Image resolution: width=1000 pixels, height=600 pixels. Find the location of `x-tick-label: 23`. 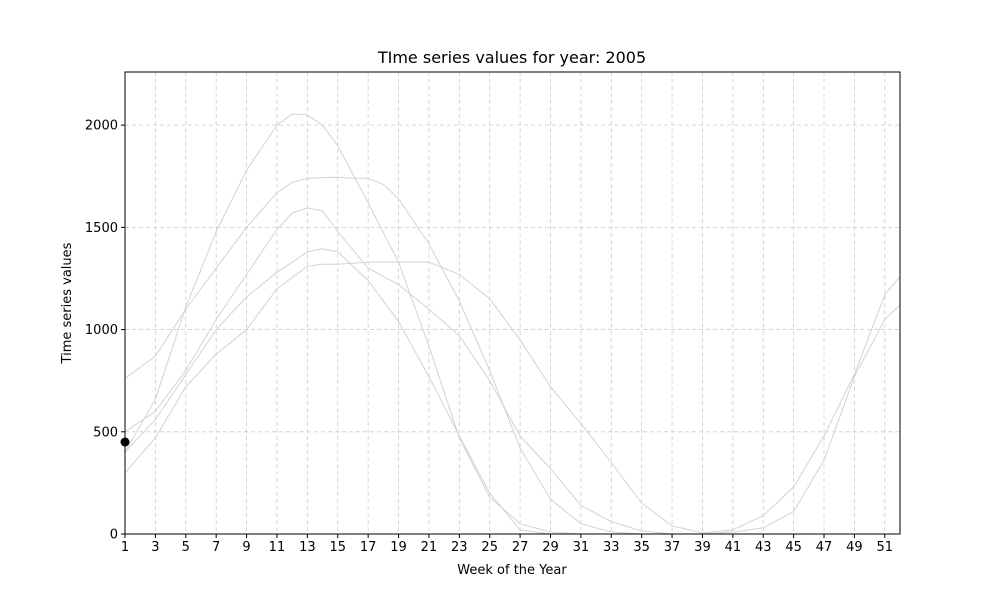

x-tick-label: 23 is located at coordinates (459, 547).